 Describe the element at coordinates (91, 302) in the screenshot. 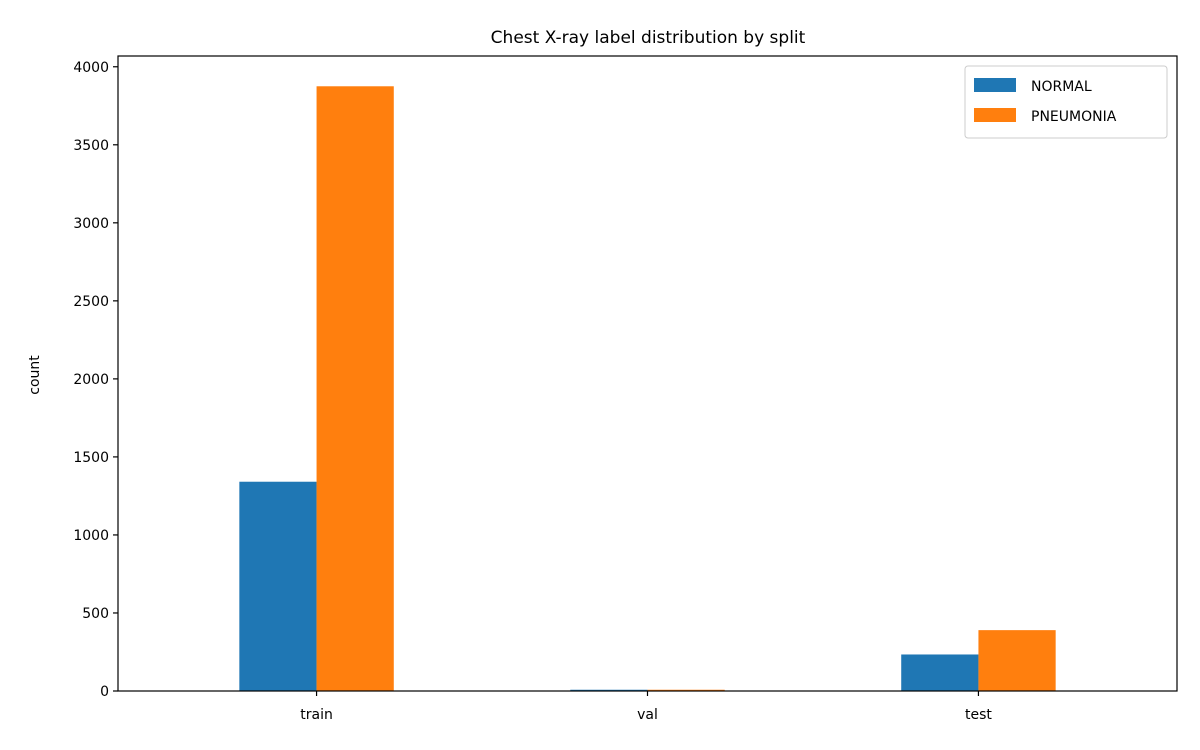

I see `y-tick-label: 2500` at that location.